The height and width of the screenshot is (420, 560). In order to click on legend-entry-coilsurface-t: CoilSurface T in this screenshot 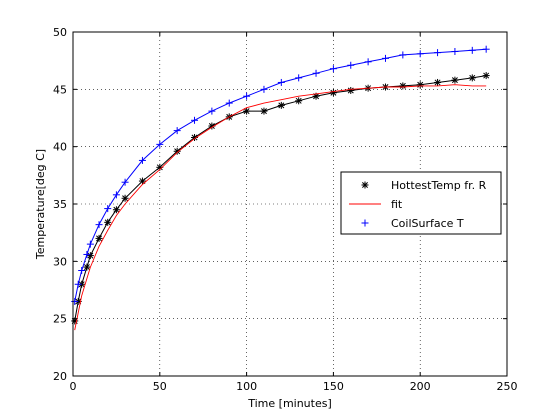, I will do `click(412, 223)`.